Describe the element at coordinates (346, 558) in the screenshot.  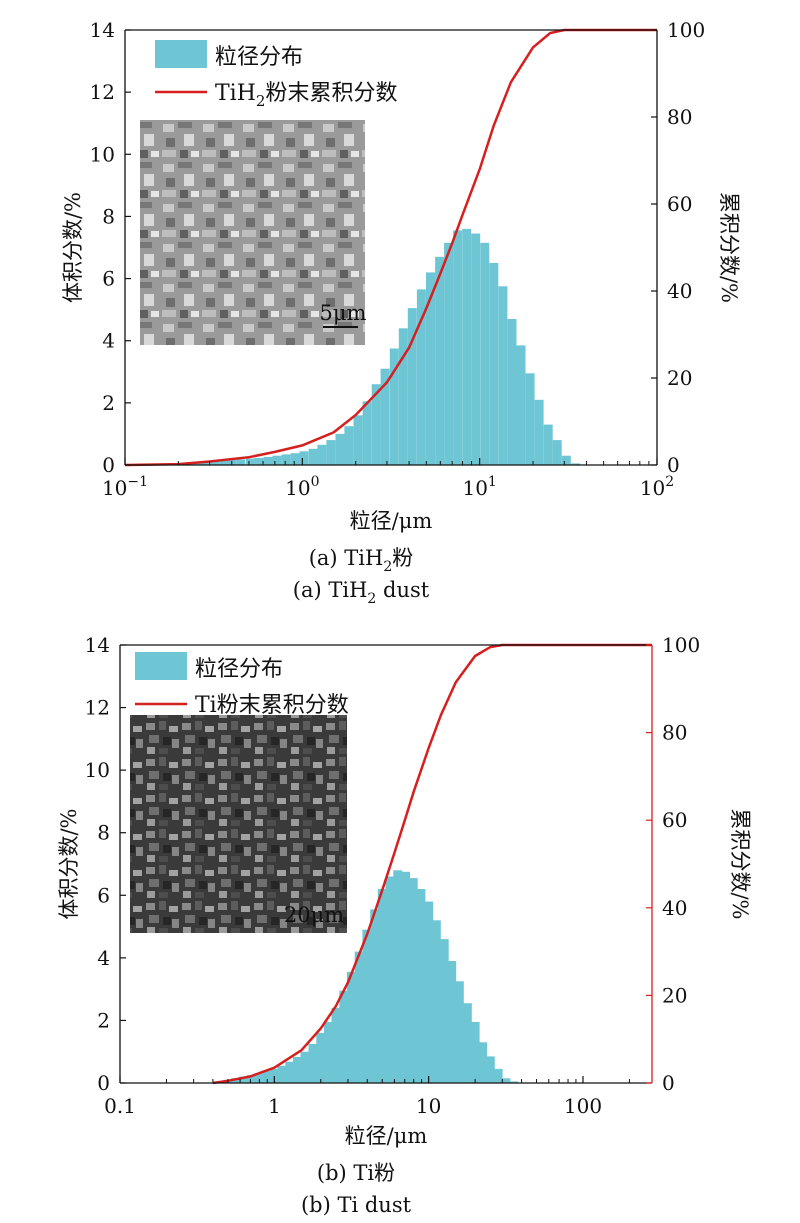
I see `chart-a-caption-cn-text: (a) TiH` at that location.